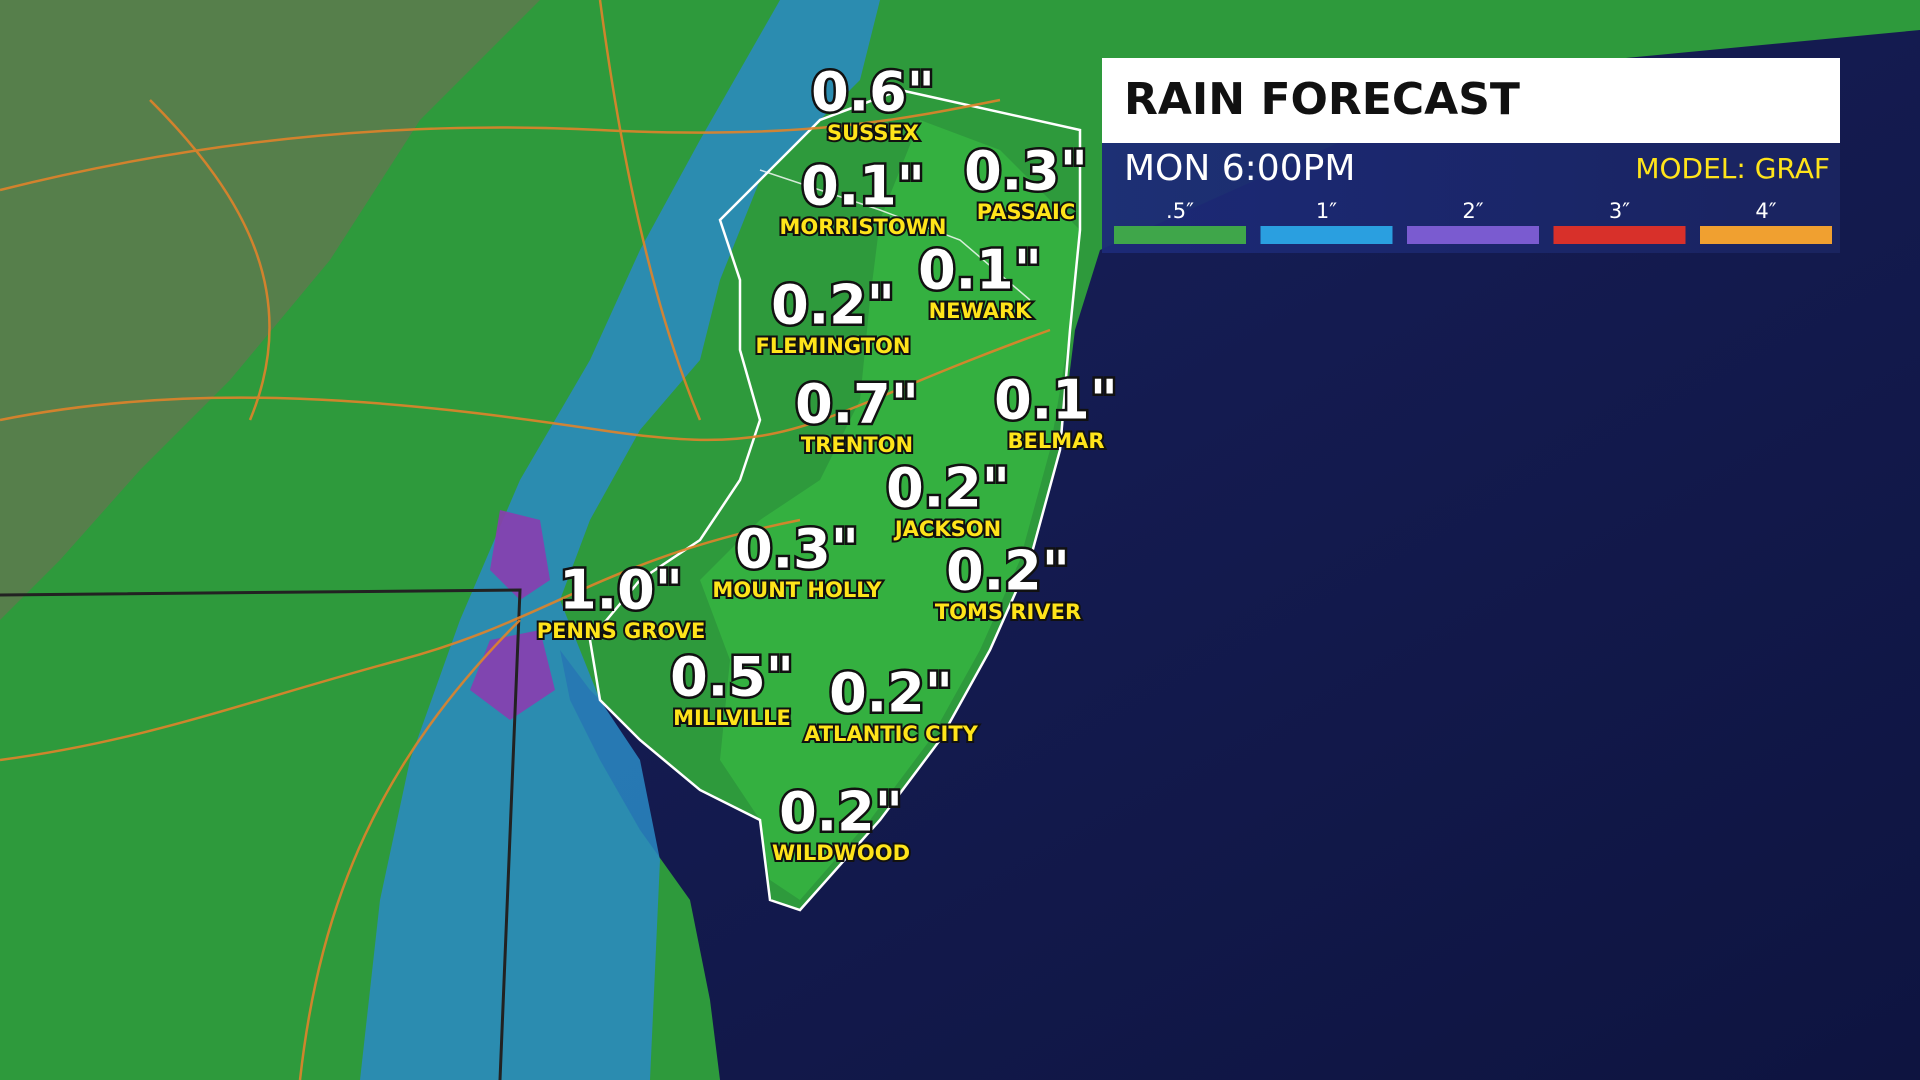 This screenshot has width=1920, height=1080. What do you see at coordinates (1765, 211) in the screenshot?
I see `legend-label: 4″` at bounding box center [1765, 211].